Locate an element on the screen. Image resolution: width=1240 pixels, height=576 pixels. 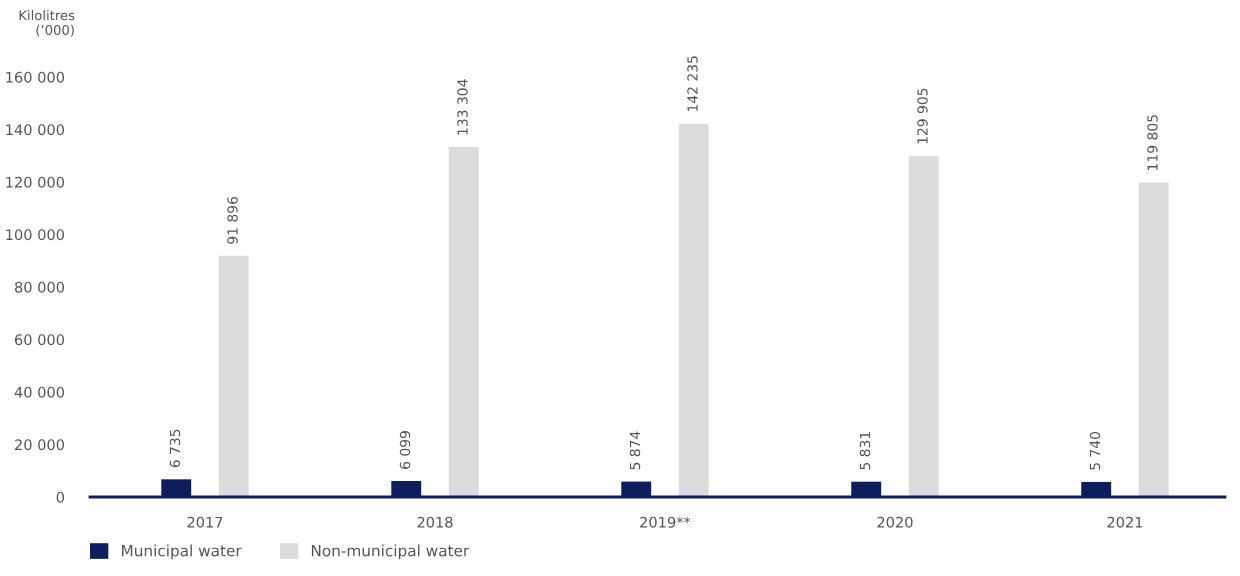
y-tick-label: 100 000 is located at coordinates (35, 235).